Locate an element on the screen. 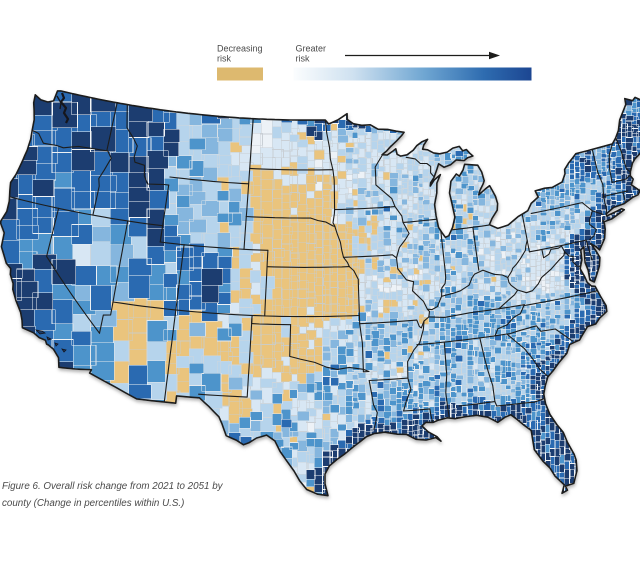  svg-text: Decreasing is located at coordinates (240, 49).